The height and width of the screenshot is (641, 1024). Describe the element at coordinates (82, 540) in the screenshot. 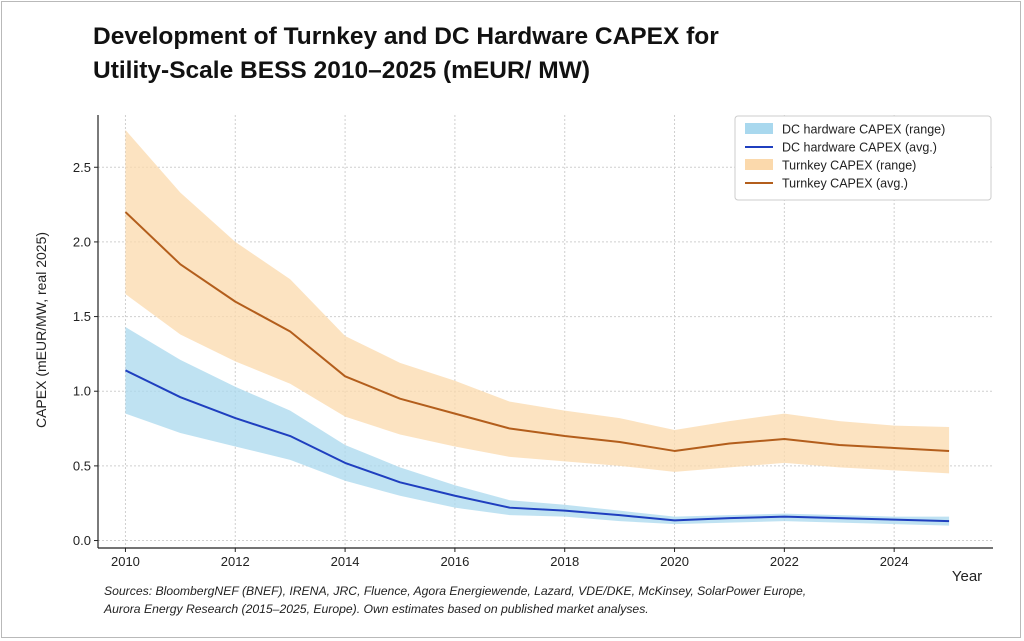

I see `y-tick-label-0: 0.0` at that location.